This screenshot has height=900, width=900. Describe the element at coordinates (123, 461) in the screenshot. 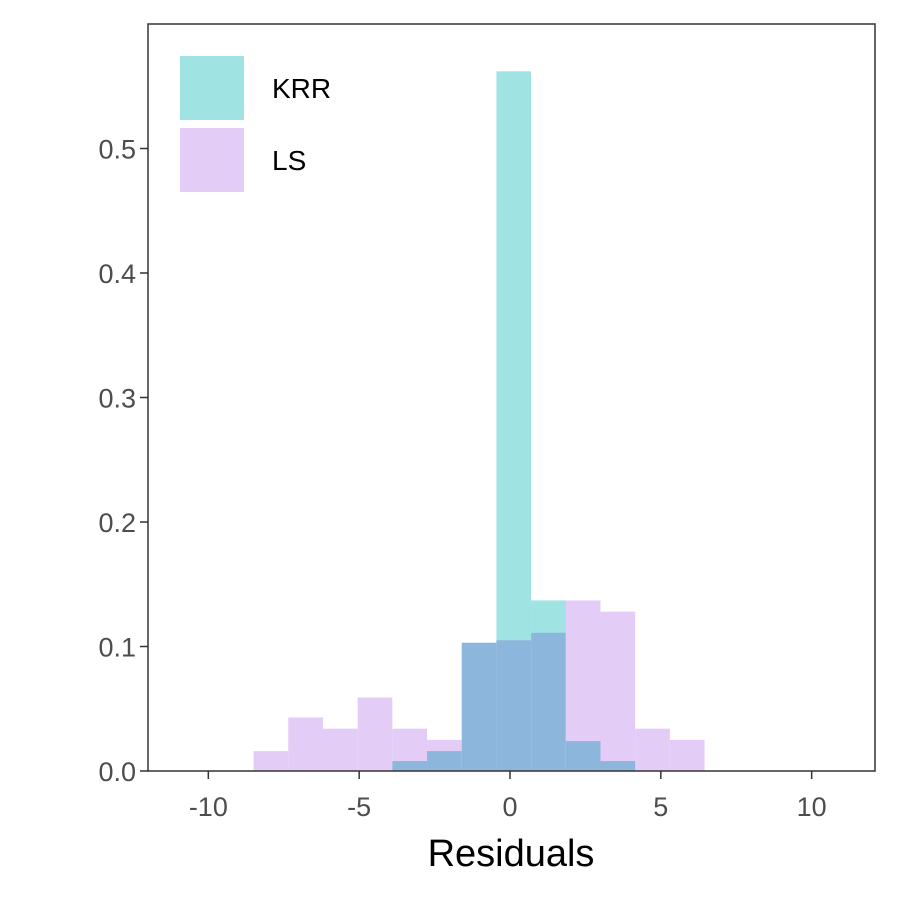

I see `y-axis: 0.0 0.1 0.2 0.3 0.4 0.5` at that location.